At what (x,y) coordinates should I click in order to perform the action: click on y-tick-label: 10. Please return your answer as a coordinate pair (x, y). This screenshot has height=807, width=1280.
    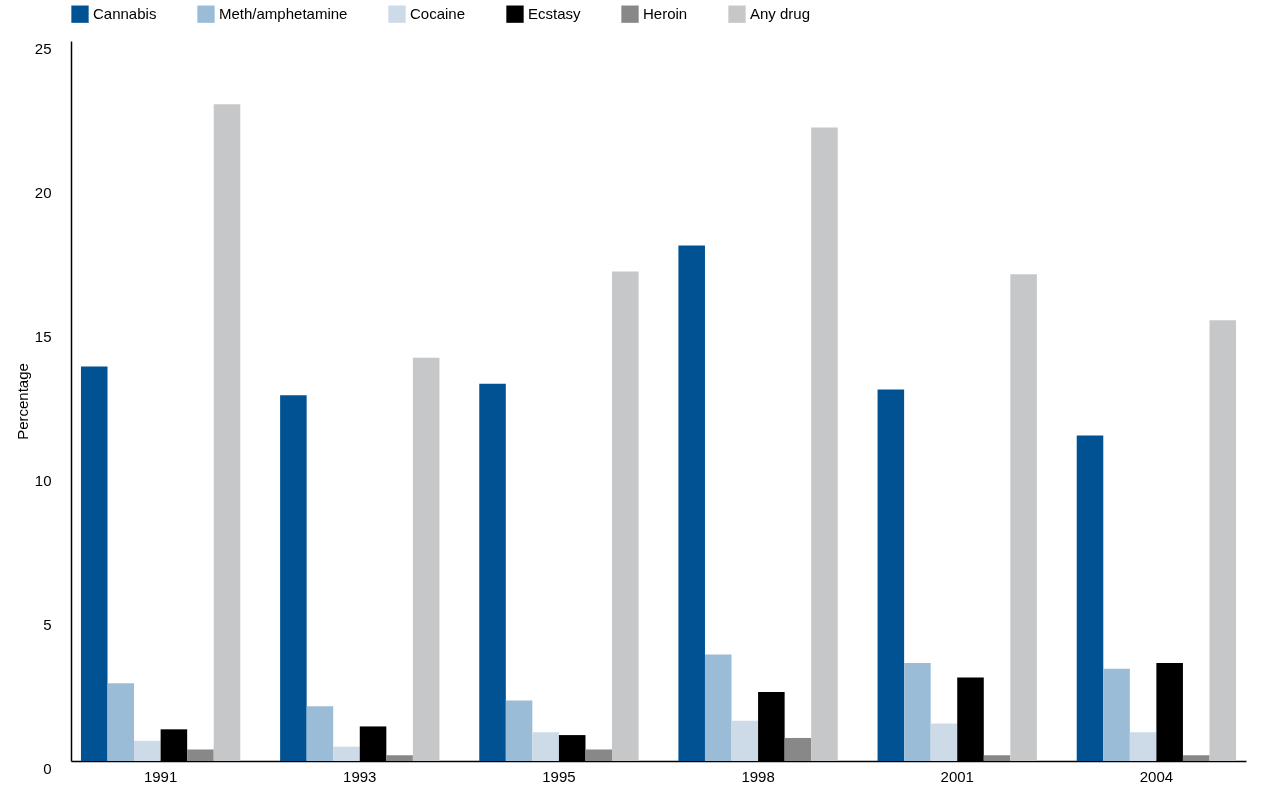
    Looking at the image, I should click on (43, 480).